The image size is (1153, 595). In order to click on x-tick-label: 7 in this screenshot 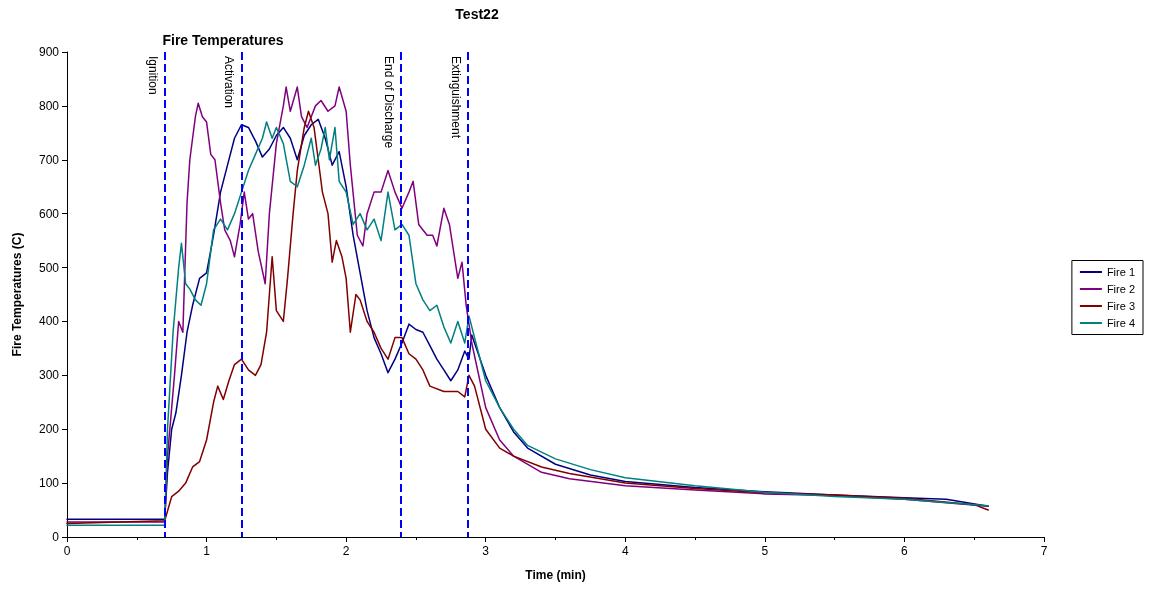, I will do `click(1044, 551)`.